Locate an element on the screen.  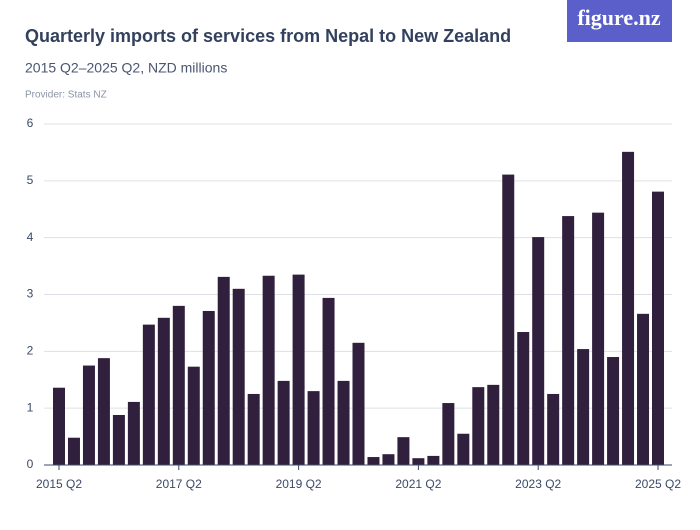
y-tick-label: 4 is located at coordinates (30, 237).